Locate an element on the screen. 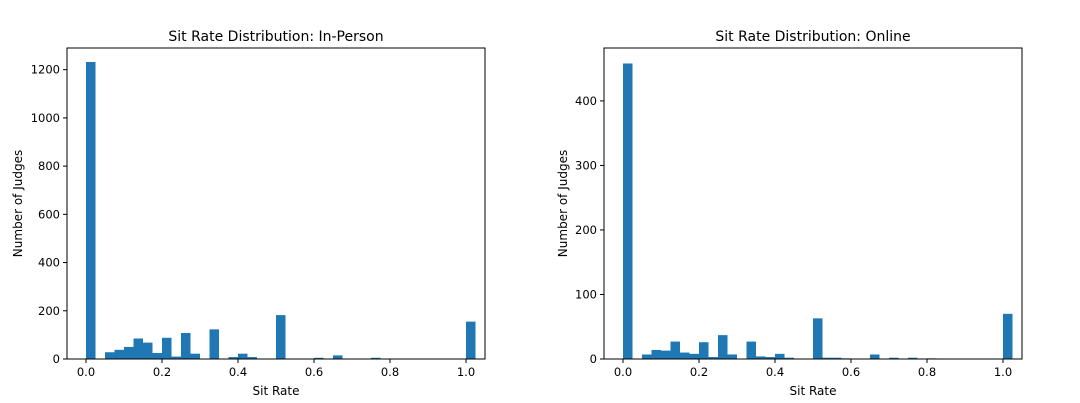  y-tick-label: 600 is located at coordinates (49, 214).